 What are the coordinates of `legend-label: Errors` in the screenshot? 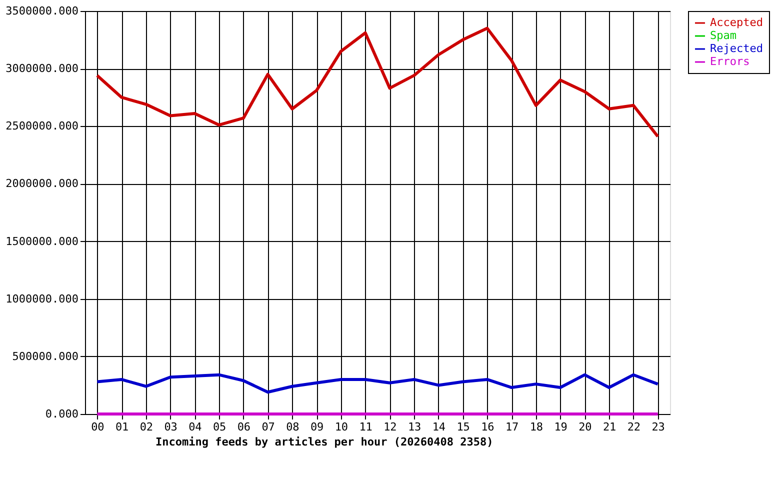 It's located at (730, 61).